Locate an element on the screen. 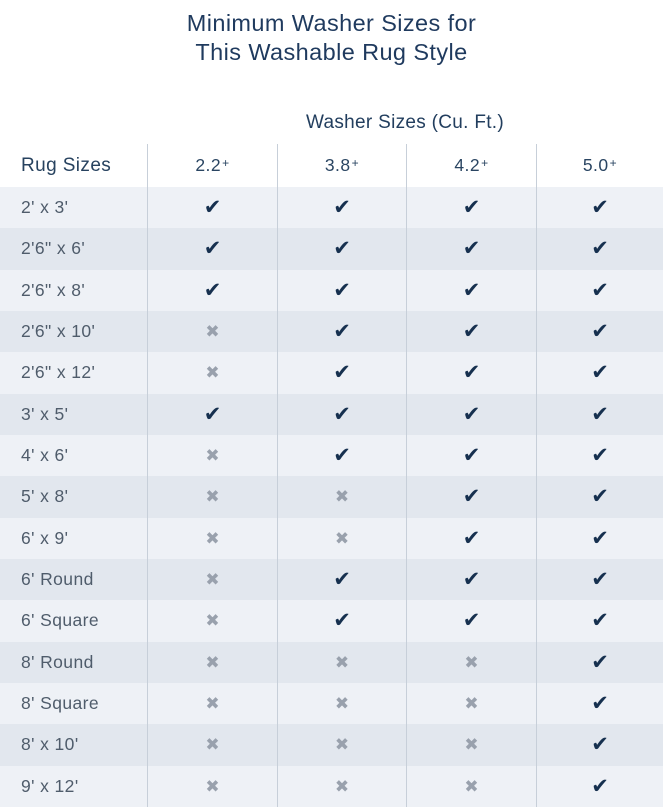 The height and width of the screenshot is (807, 663). table-header-row: Rug Sizes 2.2 +3.8 +4.2 +5.0 + is located at coordinates (331, 165).